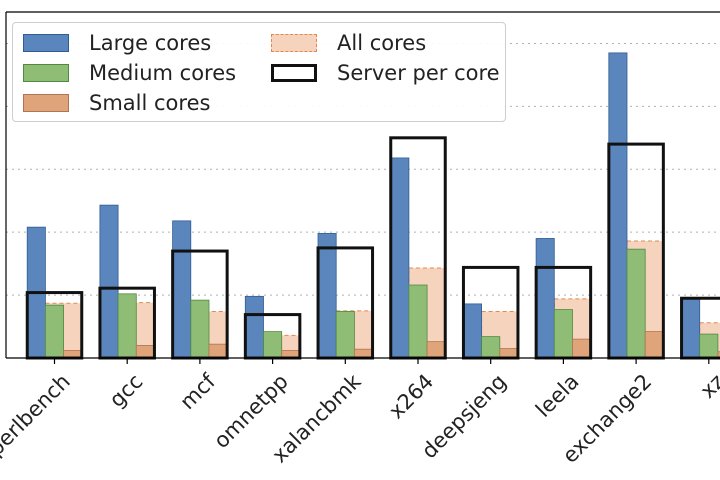 This screenshot has height=480, width=720. I want to click on legend-swatch-large, so click(46, 43).